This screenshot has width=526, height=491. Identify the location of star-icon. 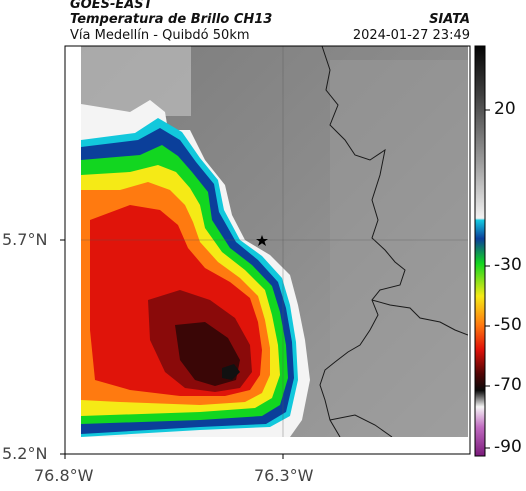
(262, 240).